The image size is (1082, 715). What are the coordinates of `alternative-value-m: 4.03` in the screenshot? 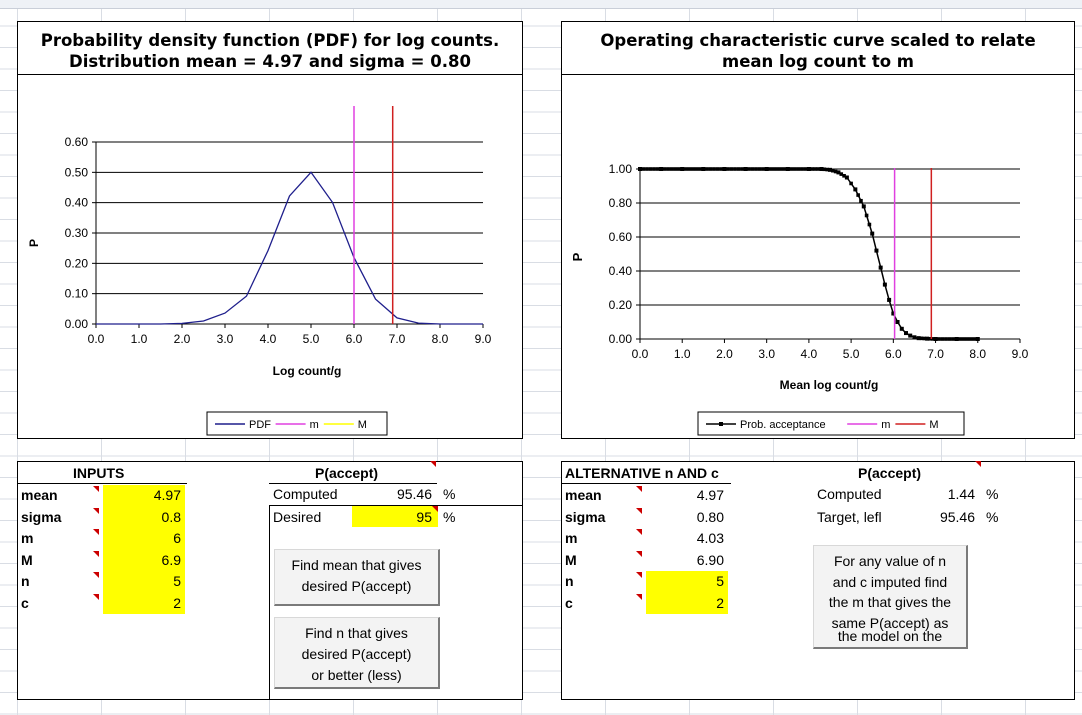 It's located at (710, 538).